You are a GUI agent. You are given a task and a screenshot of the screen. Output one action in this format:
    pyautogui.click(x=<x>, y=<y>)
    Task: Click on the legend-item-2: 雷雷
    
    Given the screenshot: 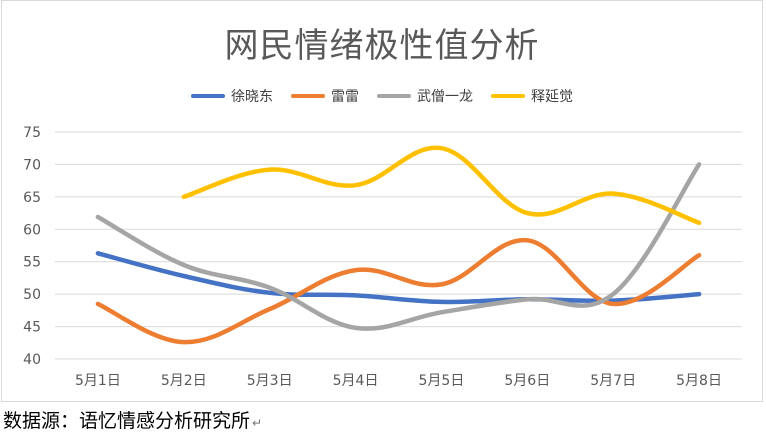 What is the action you would take?
    pyautogui.click(x=325, y=96)
    